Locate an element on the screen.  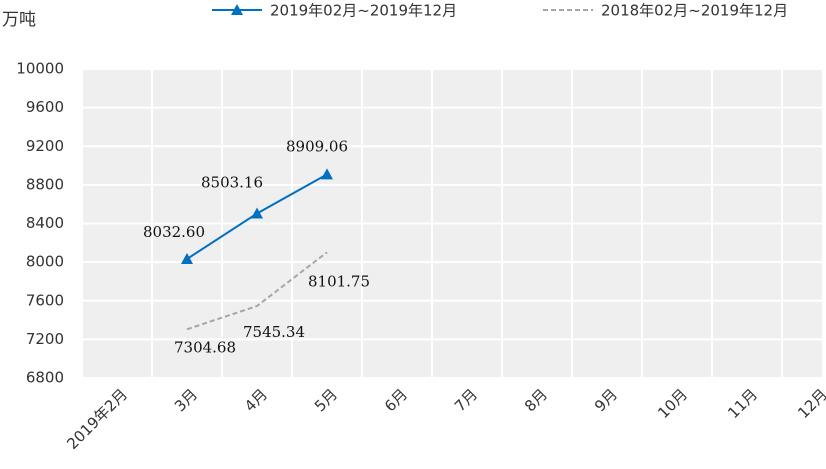
y-tick-label: 9200 is located at coordinates (45, 146).